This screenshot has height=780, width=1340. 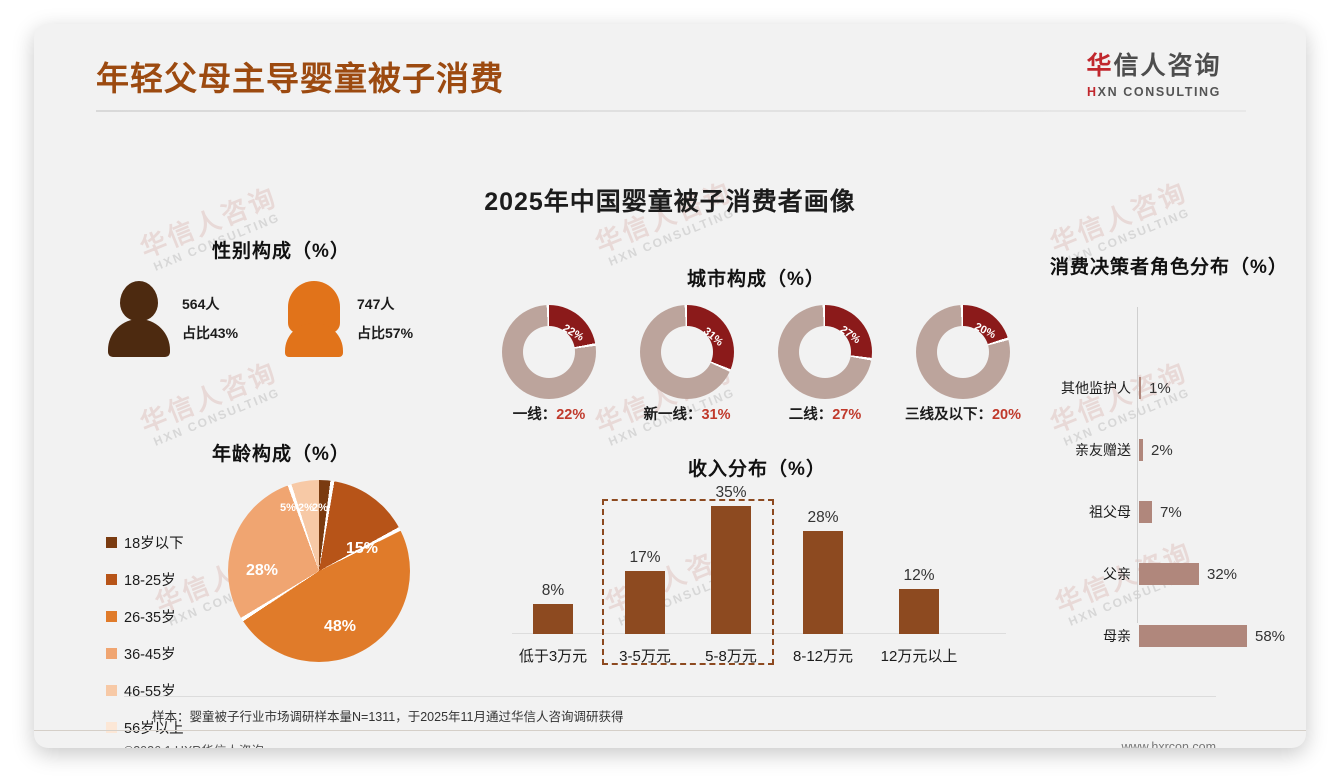 I want to click on note-divider, so click(x=670, y=696).